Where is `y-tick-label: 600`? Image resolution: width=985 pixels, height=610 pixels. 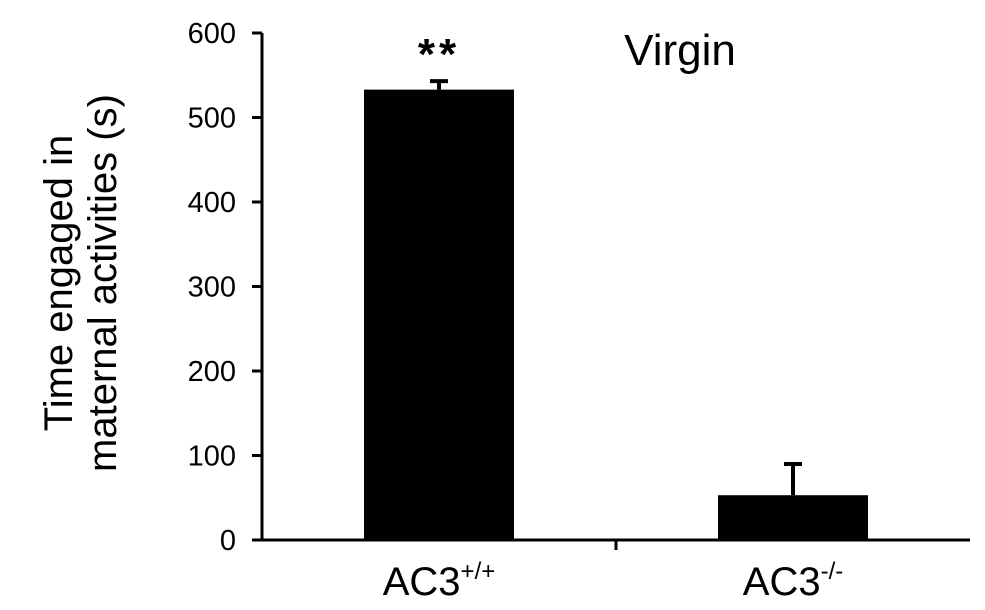
y-tick-label: 600 is located at coordinates (212, 34).